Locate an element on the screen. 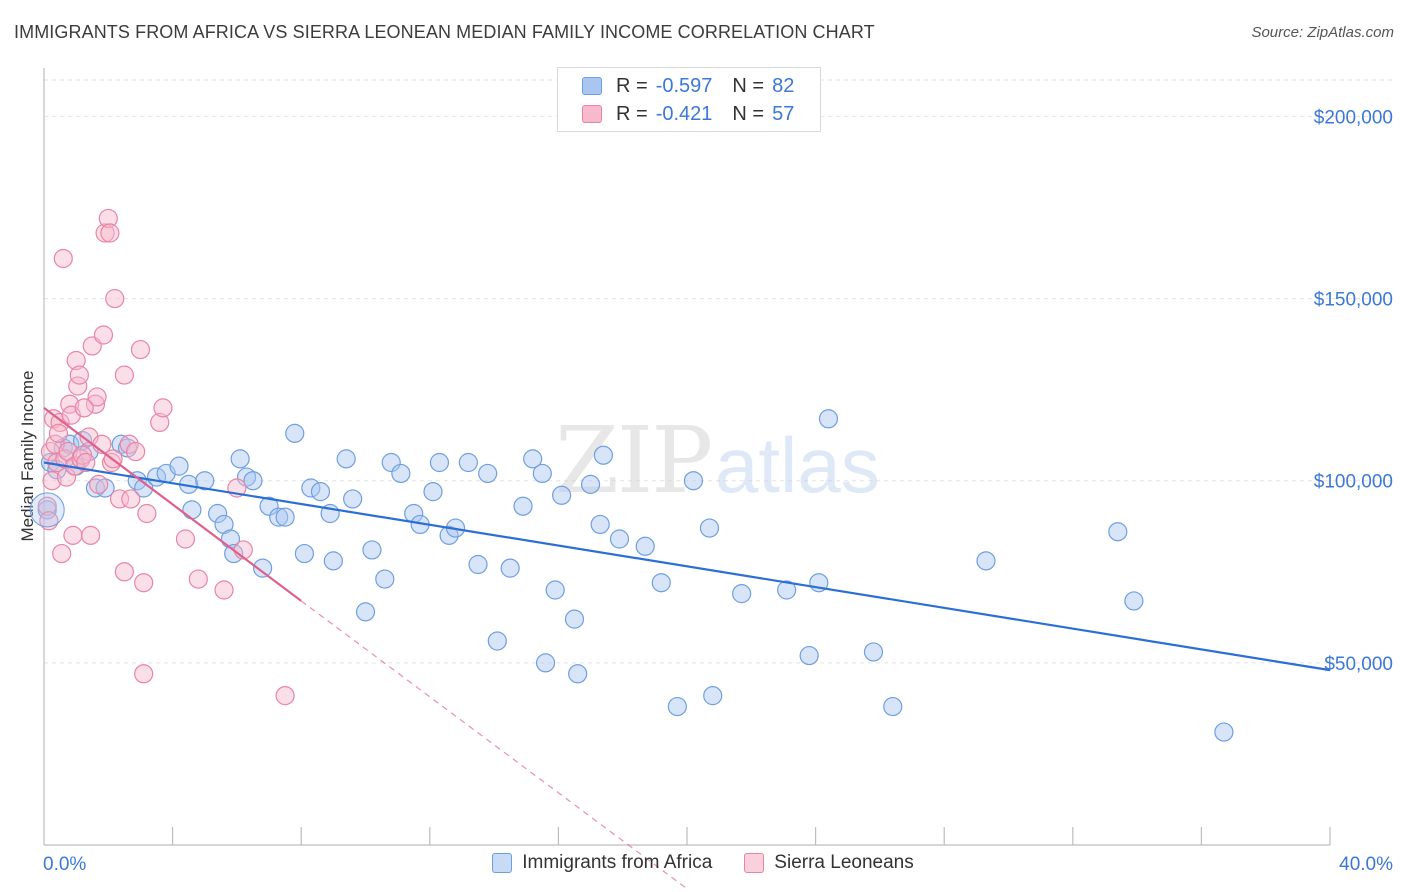 The height and width of the screenshot is (892, 1406). x-tick-label: 0.0% is located at coordinates (64, 864).